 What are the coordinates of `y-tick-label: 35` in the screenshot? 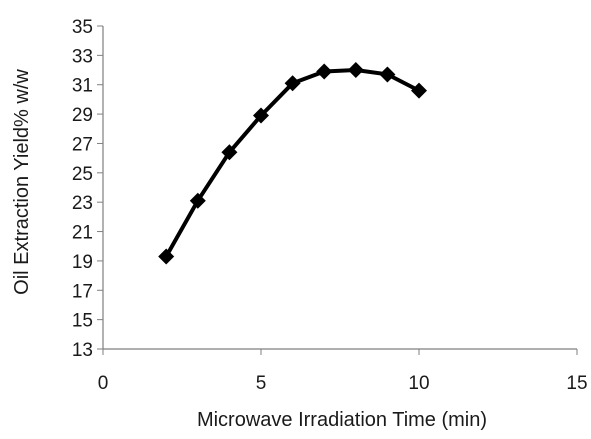 It's located at (82, 27).